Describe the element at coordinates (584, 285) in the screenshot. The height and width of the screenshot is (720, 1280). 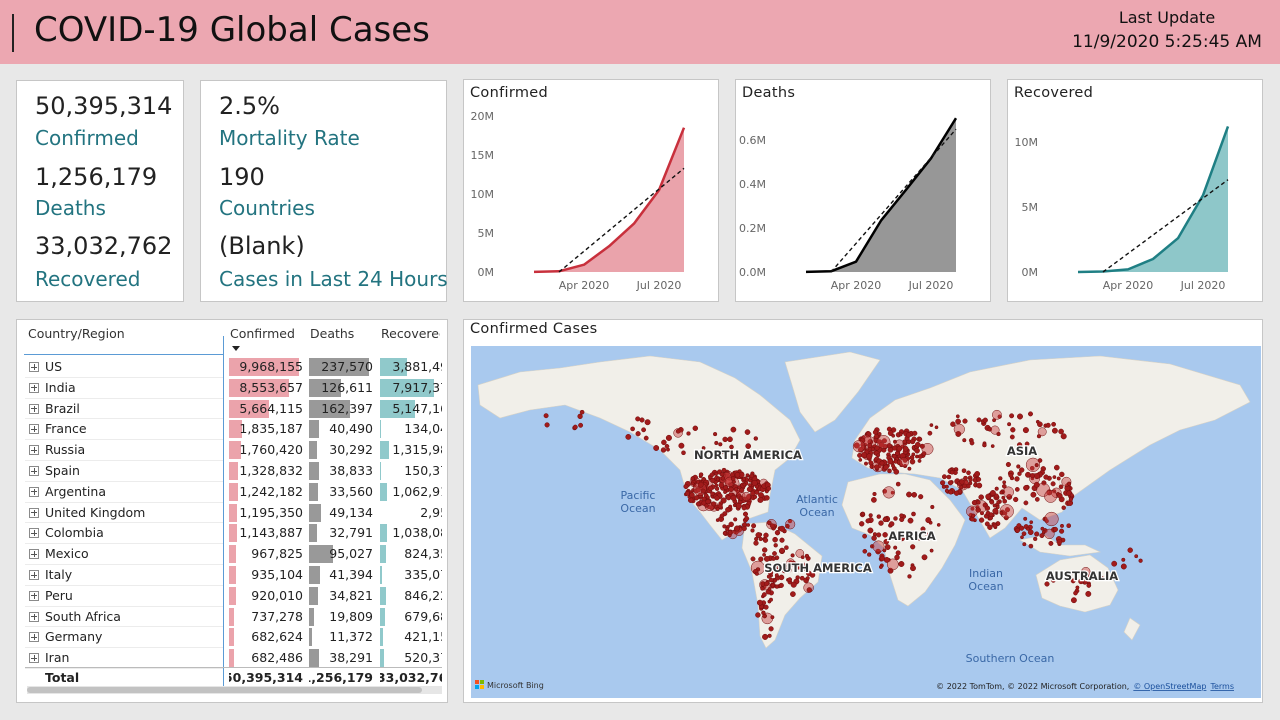
I see `x-tick-label: Apr 2020` at that location.